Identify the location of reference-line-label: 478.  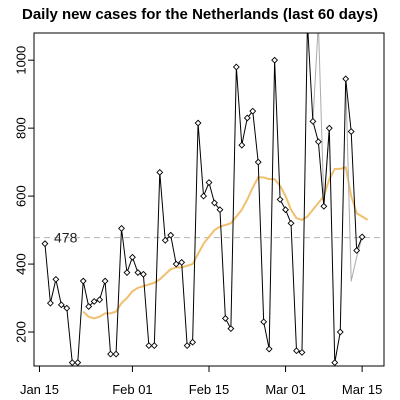
(66, 238).